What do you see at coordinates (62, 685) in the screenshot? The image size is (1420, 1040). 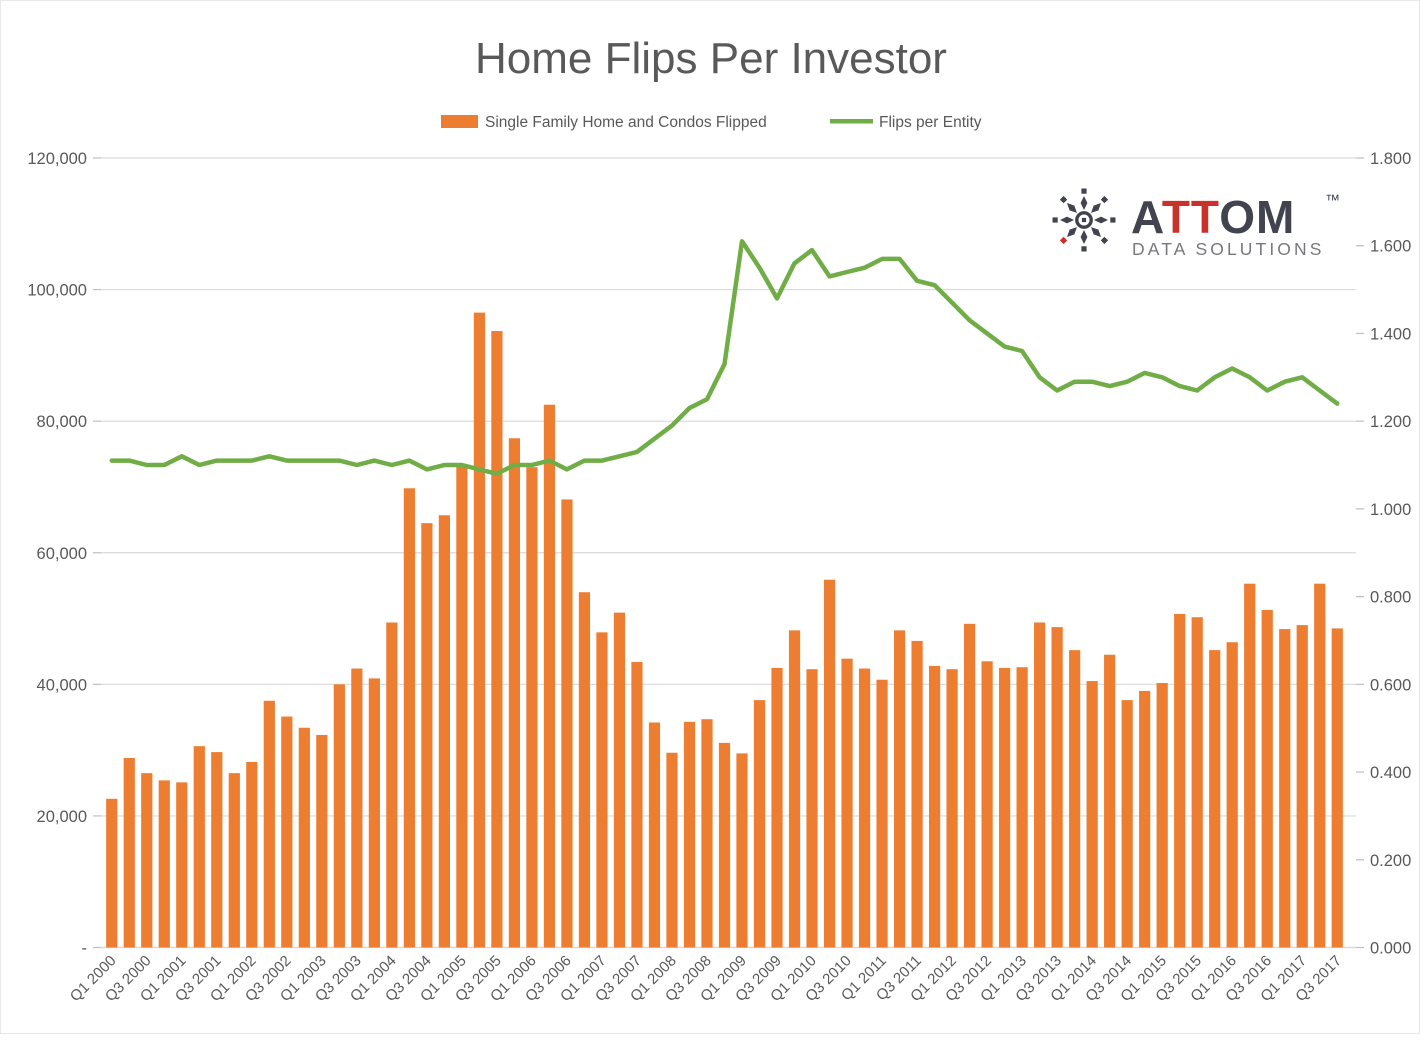 I see `y-axis-left-label: 40,000` at bounding box center [62, 685].